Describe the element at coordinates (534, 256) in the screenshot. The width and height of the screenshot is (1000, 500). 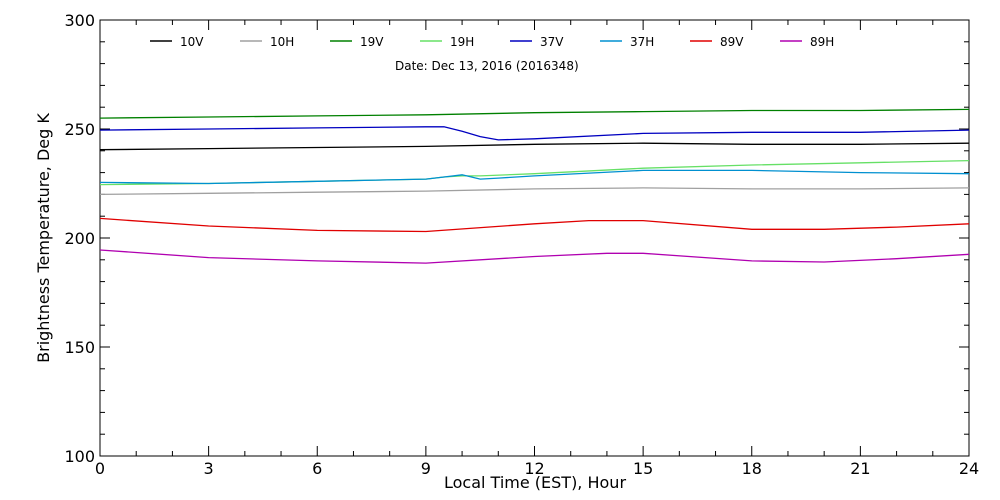
I see `series-line-89h` at that location.